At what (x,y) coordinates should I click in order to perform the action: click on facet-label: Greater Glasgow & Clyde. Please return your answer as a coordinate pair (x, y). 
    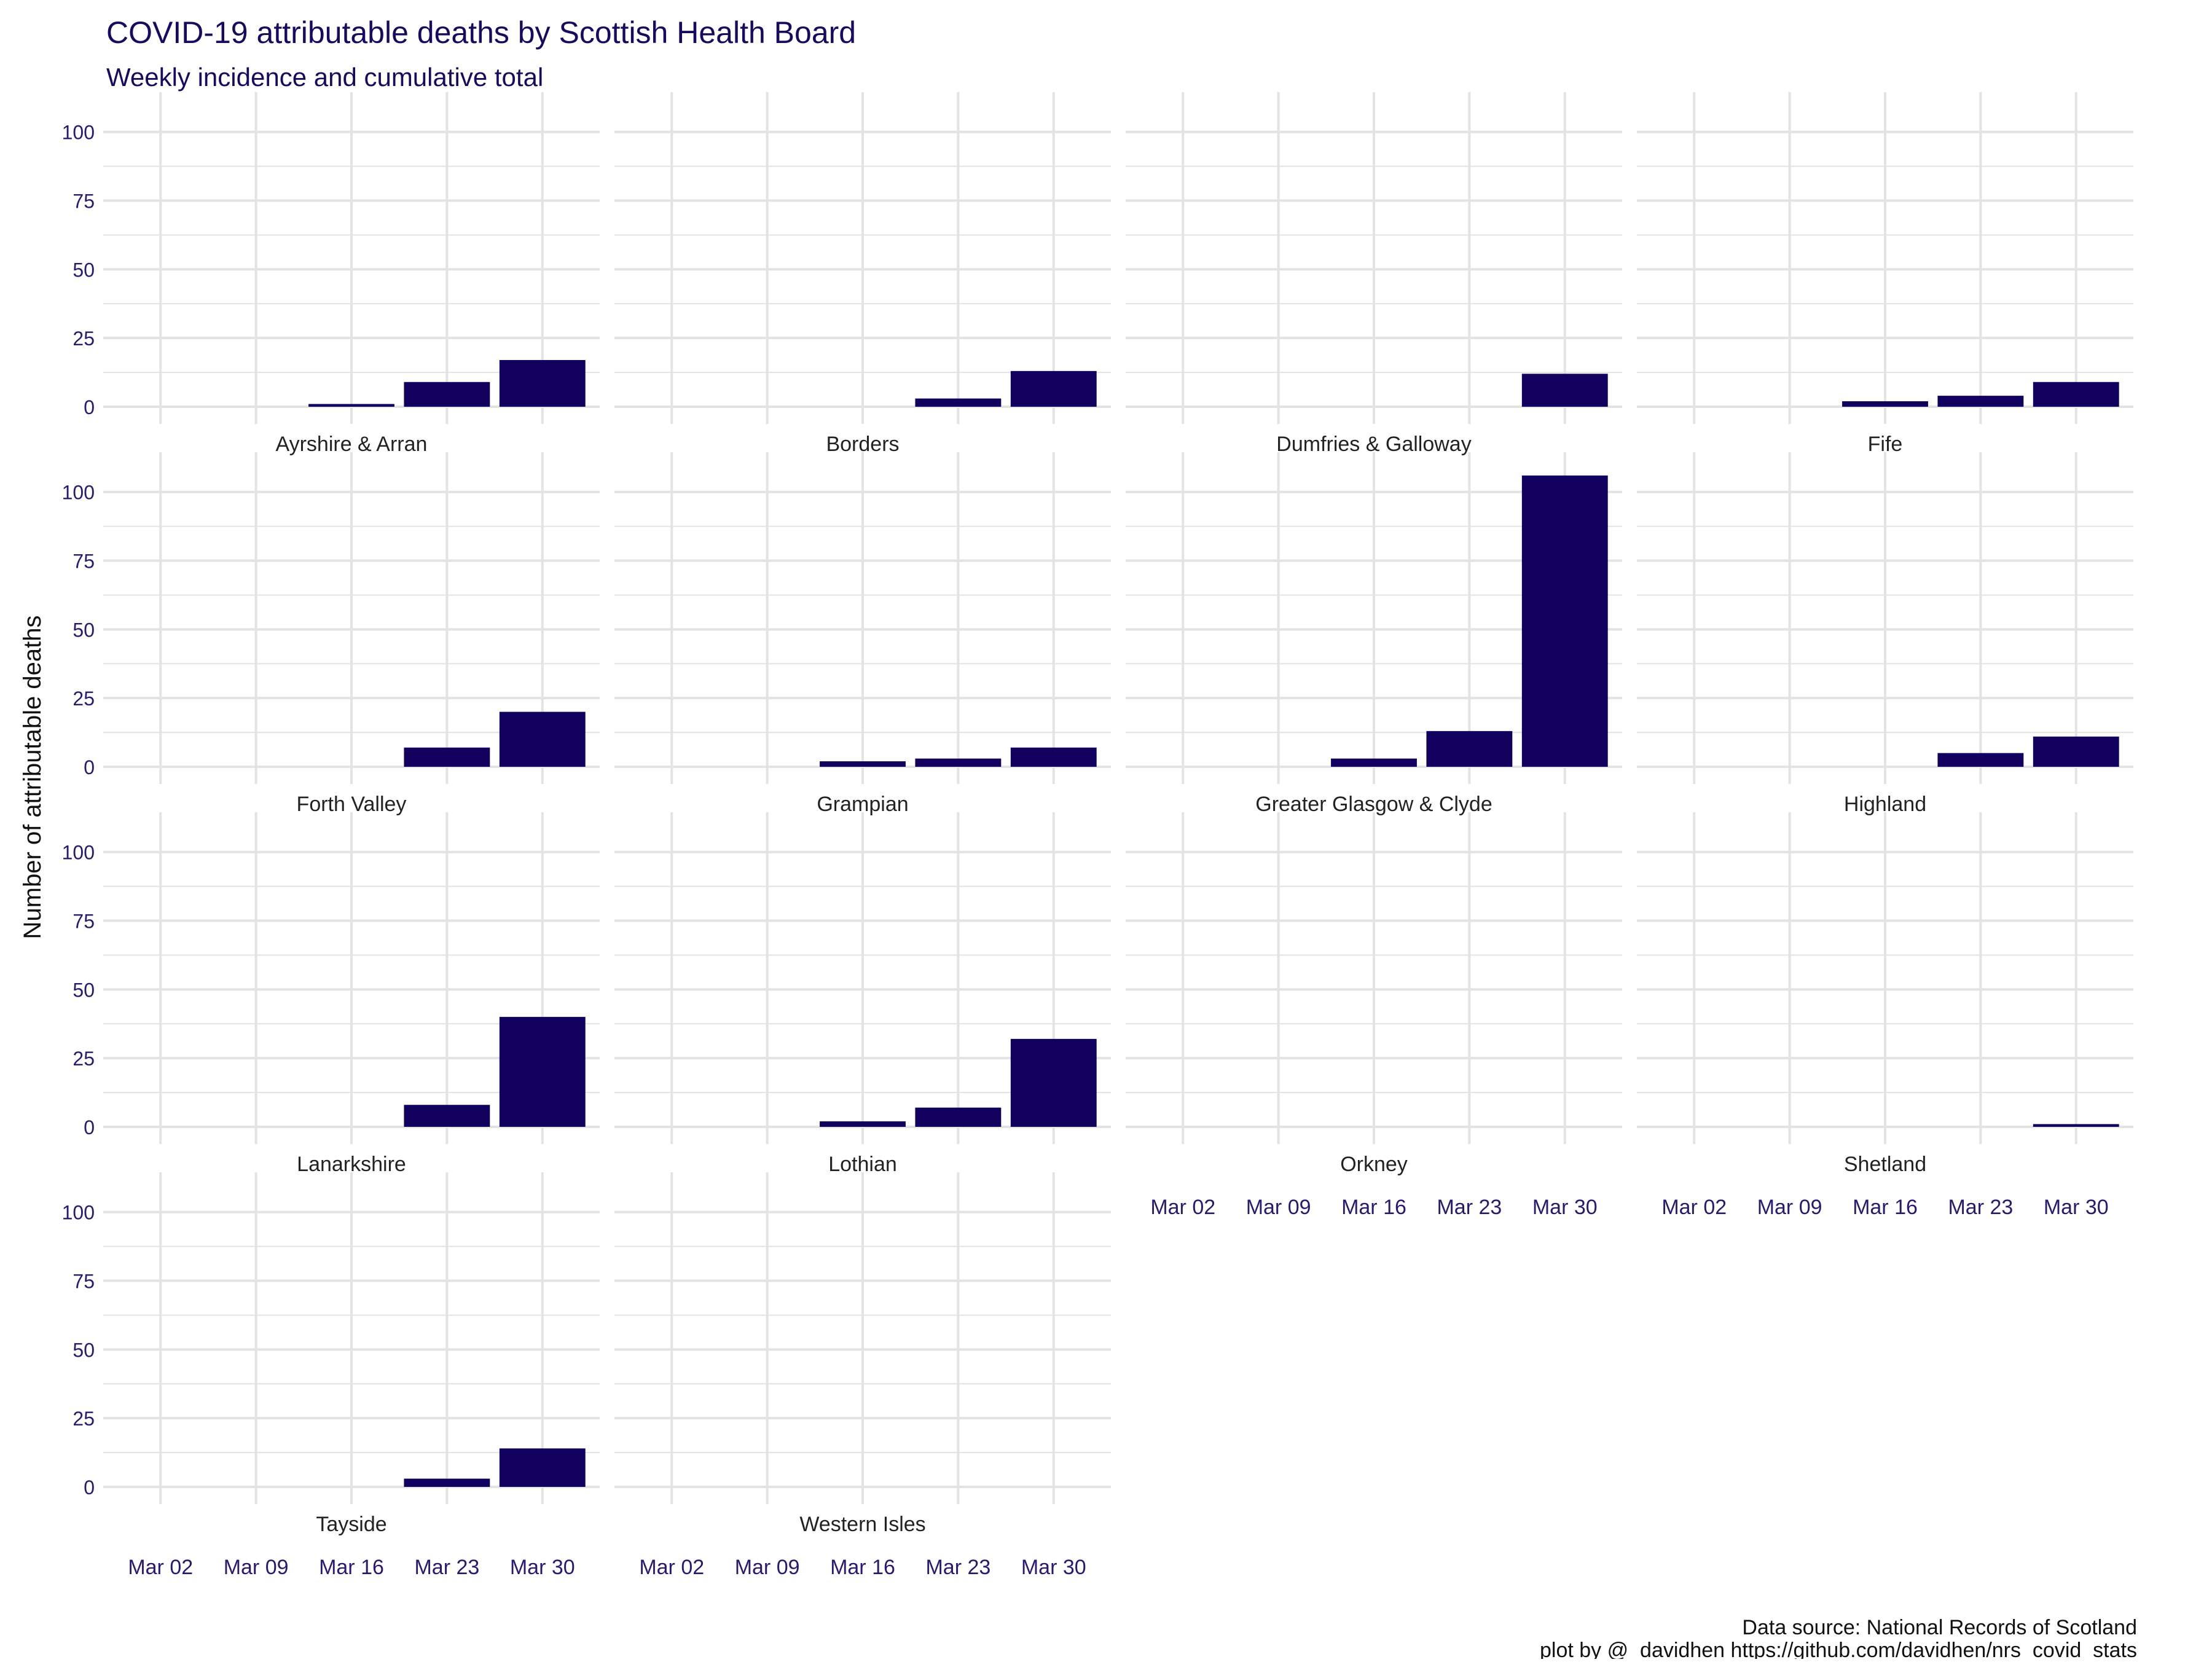
    Looking at the image, I should click on (1373, 804).